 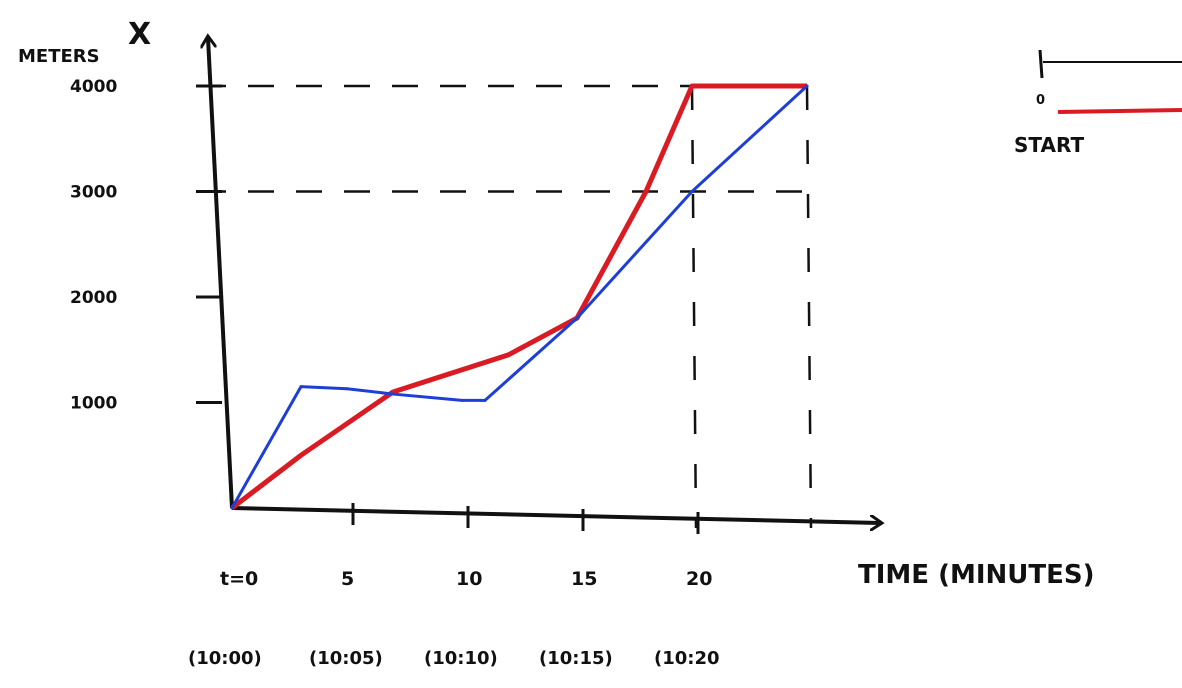 I want to click on x-clock-label: (10:15), so click(x=576, y=658).